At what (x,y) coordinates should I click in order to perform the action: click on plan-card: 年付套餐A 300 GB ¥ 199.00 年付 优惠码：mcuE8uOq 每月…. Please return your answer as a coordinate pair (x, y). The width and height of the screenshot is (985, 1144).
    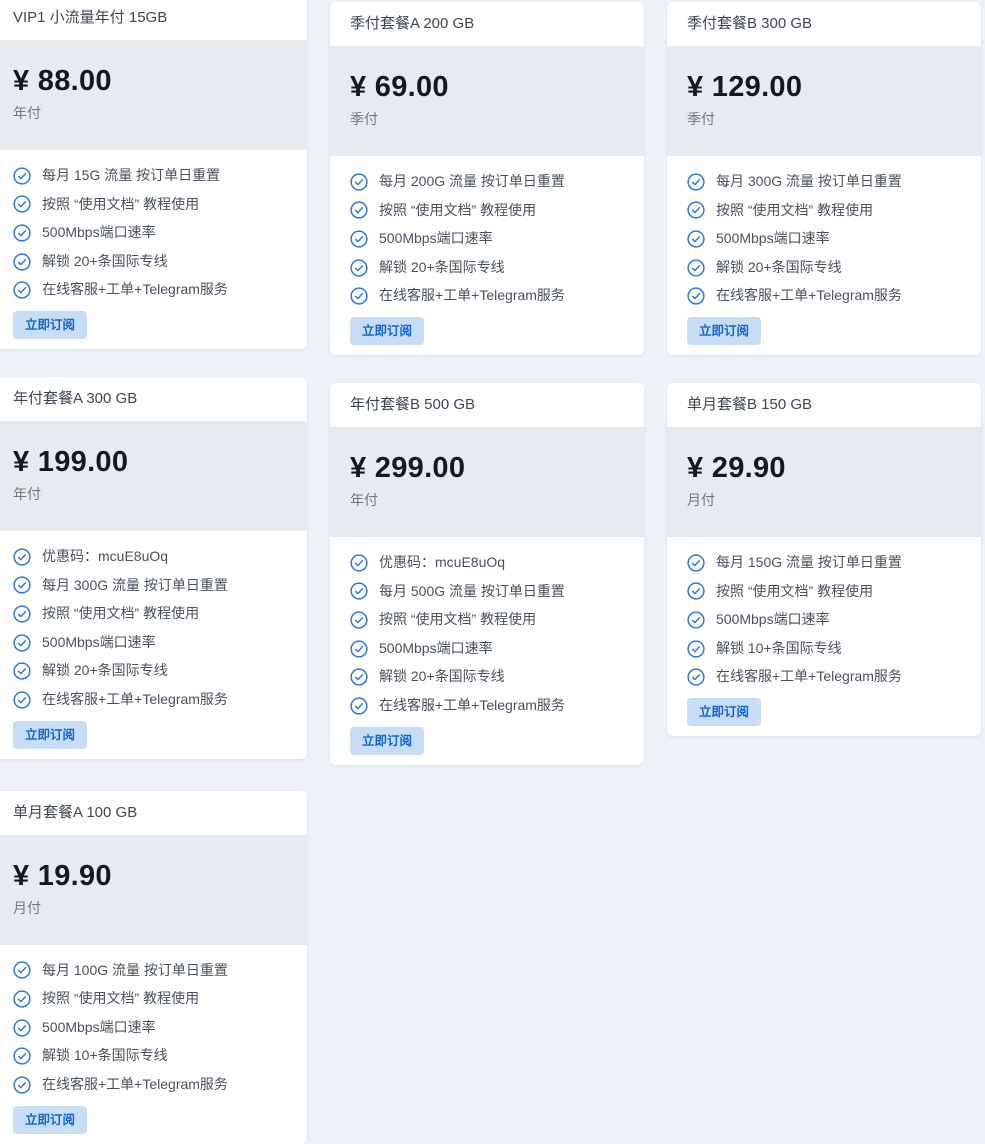
    Looking at the image, I should click on (153, 567).